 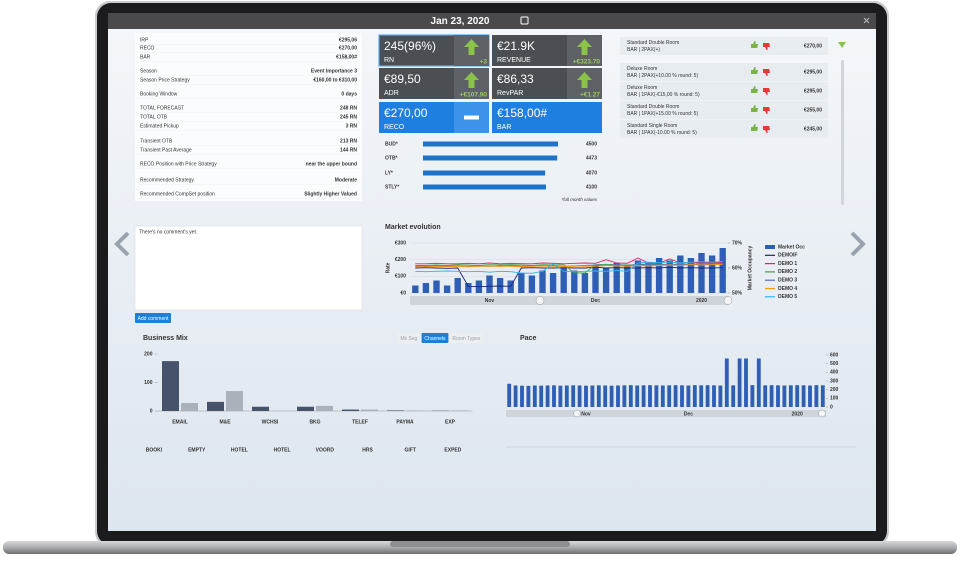 What do you see at coordinates (122, 244) in the screenshot?
I see `prev-arrow` at bounding box center [122, 244].